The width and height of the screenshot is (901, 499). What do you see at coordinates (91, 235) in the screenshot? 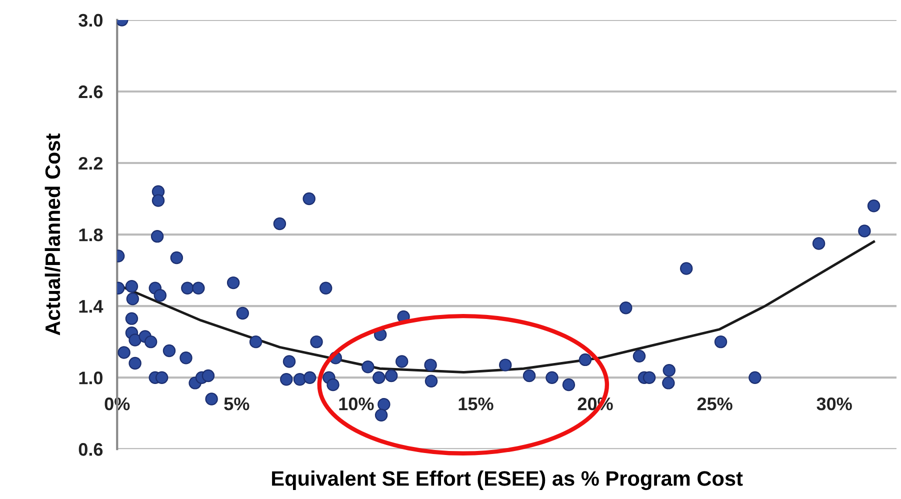
I see `y-tick-label: 1.8` at bounding box center [91, 235].